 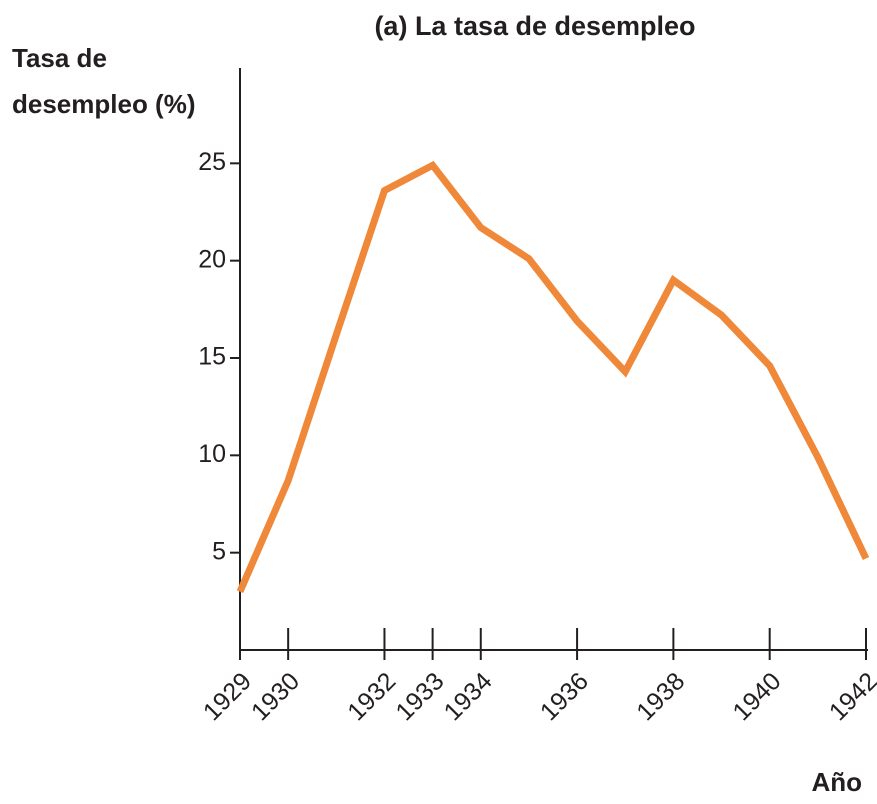 I want to click on y-tick-label: 5, so click(x=219, y=551).